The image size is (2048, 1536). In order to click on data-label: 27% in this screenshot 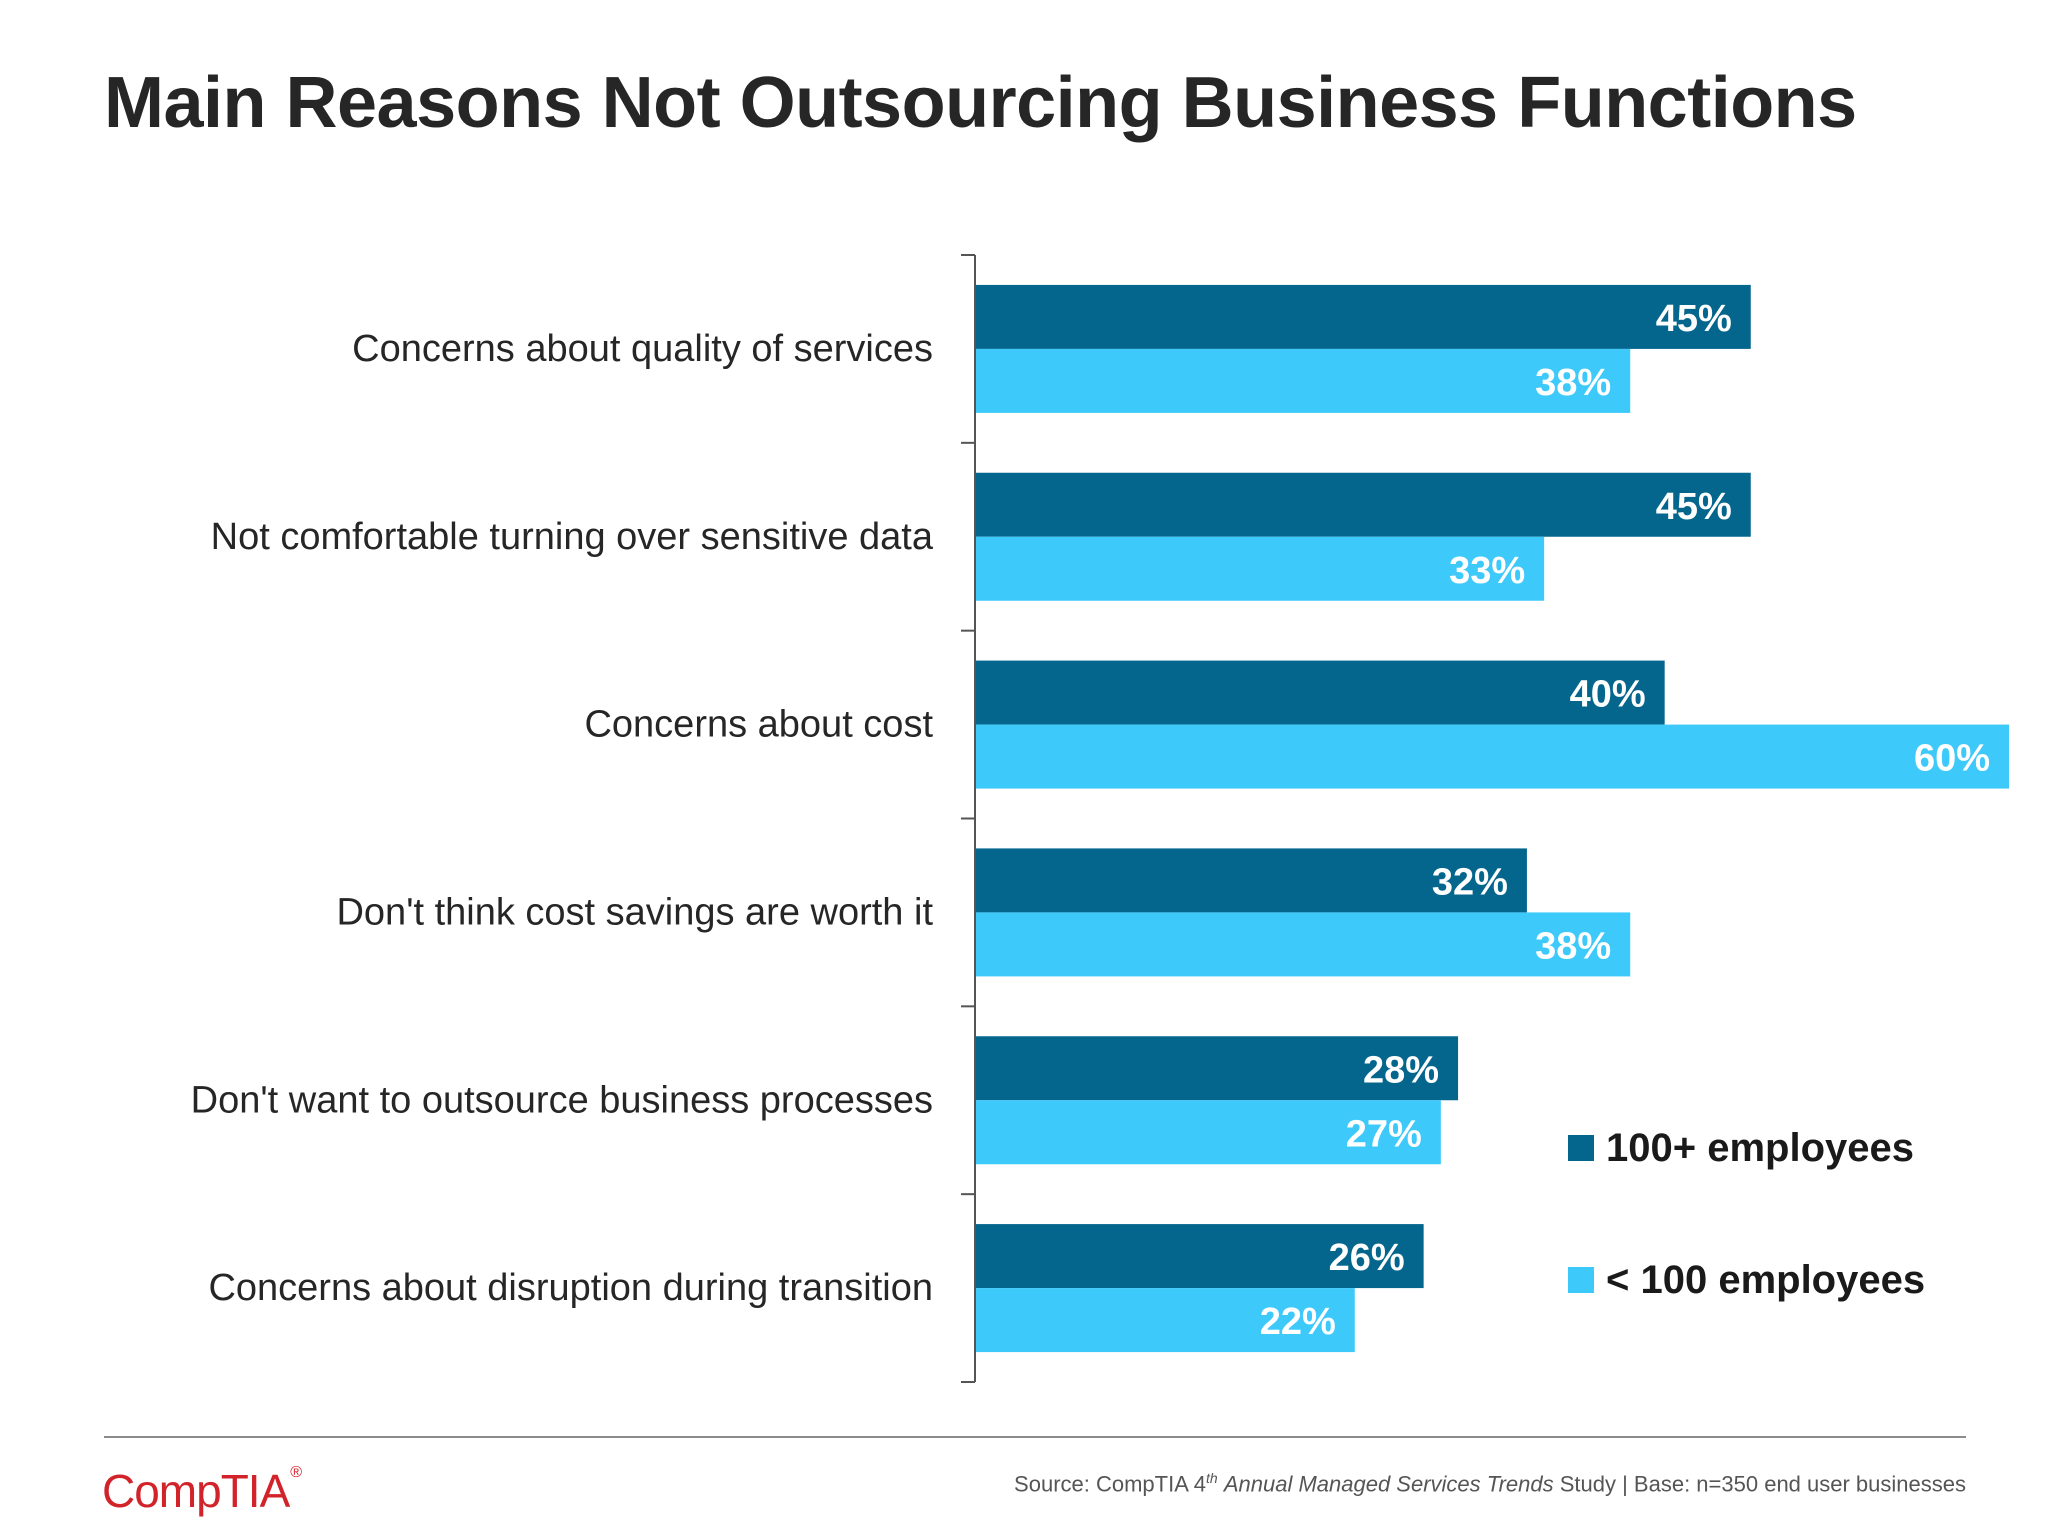, I will do `click(1384, 1134)`.